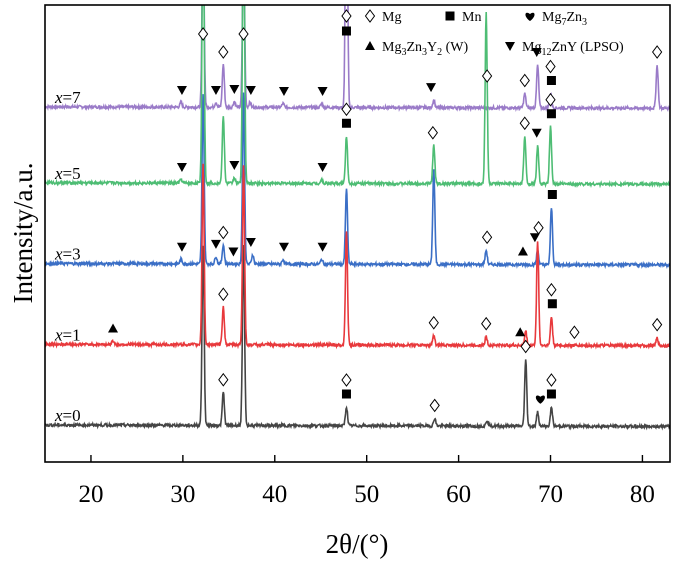 The width and height of the screenshot is (675, 571). What do you see at coordinates (67, 97) in the screenshot?
I see `curve-label: x=7` at bounding box center [67, 97].